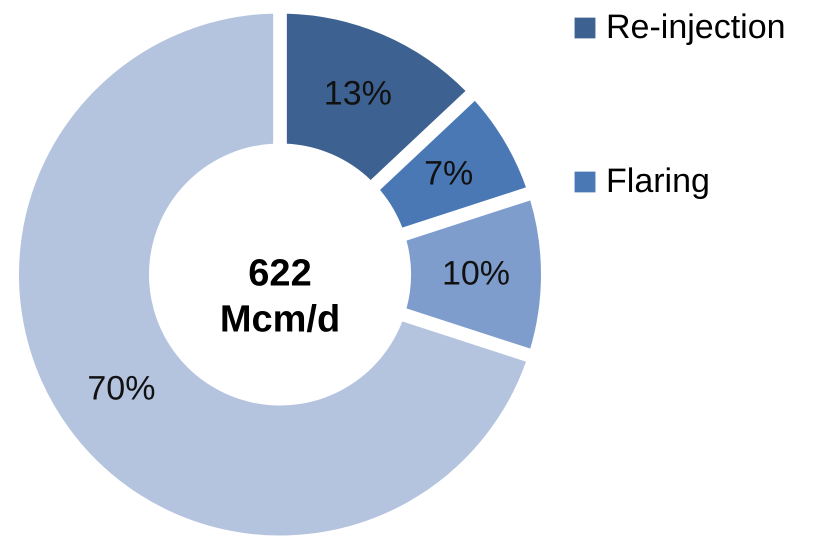  Describe the element at coordinates (358, 93) in the screenshot. I see `data-label: 13%` at that location.